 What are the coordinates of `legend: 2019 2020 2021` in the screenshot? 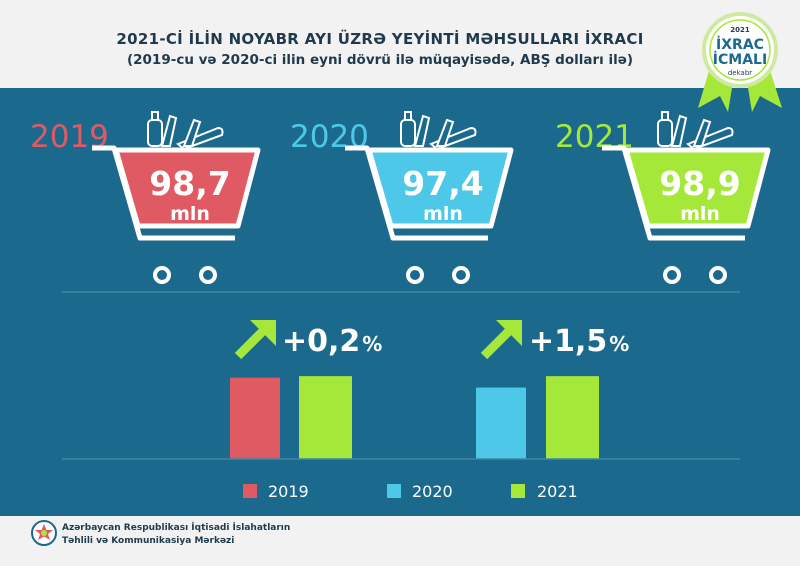 It's located at (410, 491).